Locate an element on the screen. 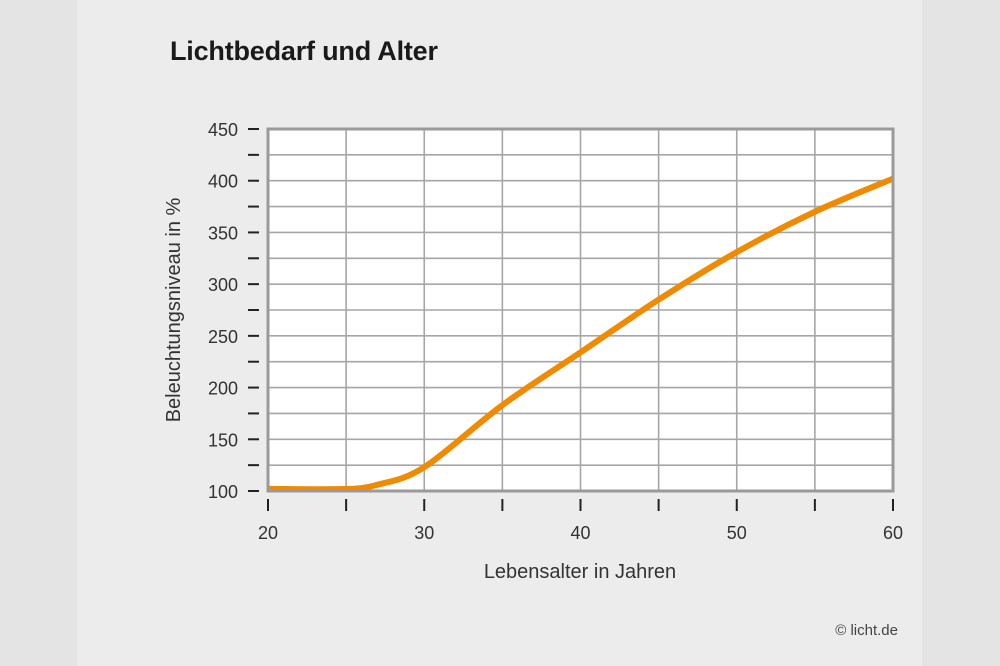 The height and width of the screenshot is (666, 1000). x-axis-label: Lebensalter in Jahren is located at coordinates (580, 572).